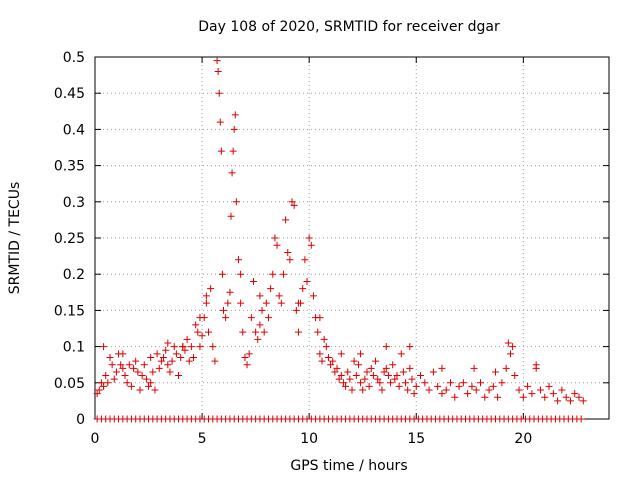 This screenshot has height=480, width=640. I want to click on x-tick-label: 15, so click(416, 439).